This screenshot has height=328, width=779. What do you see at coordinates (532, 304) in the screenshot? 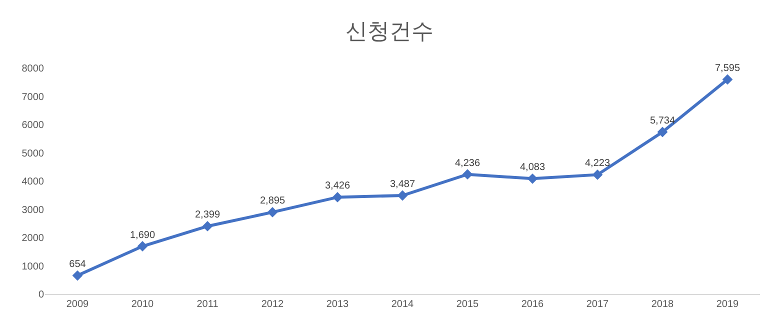
I see `x-tick-label: 2016` at bounding box center [532, 304].